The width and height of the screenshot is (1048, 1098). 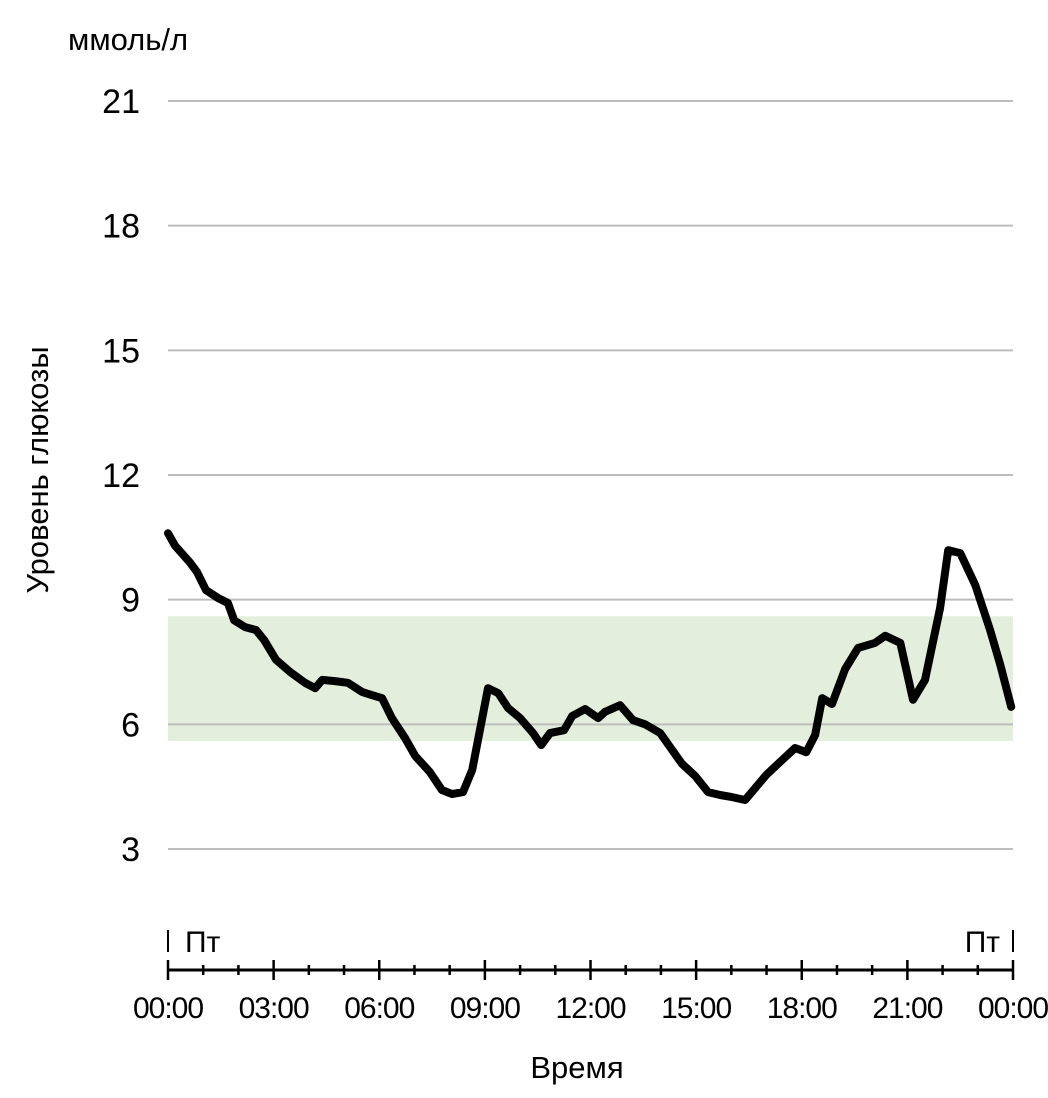 What do you see at coordinates (907, 1008) in the screenshot?
I see `x-tick-label: 21:00` at bounding box center [907, 1008].